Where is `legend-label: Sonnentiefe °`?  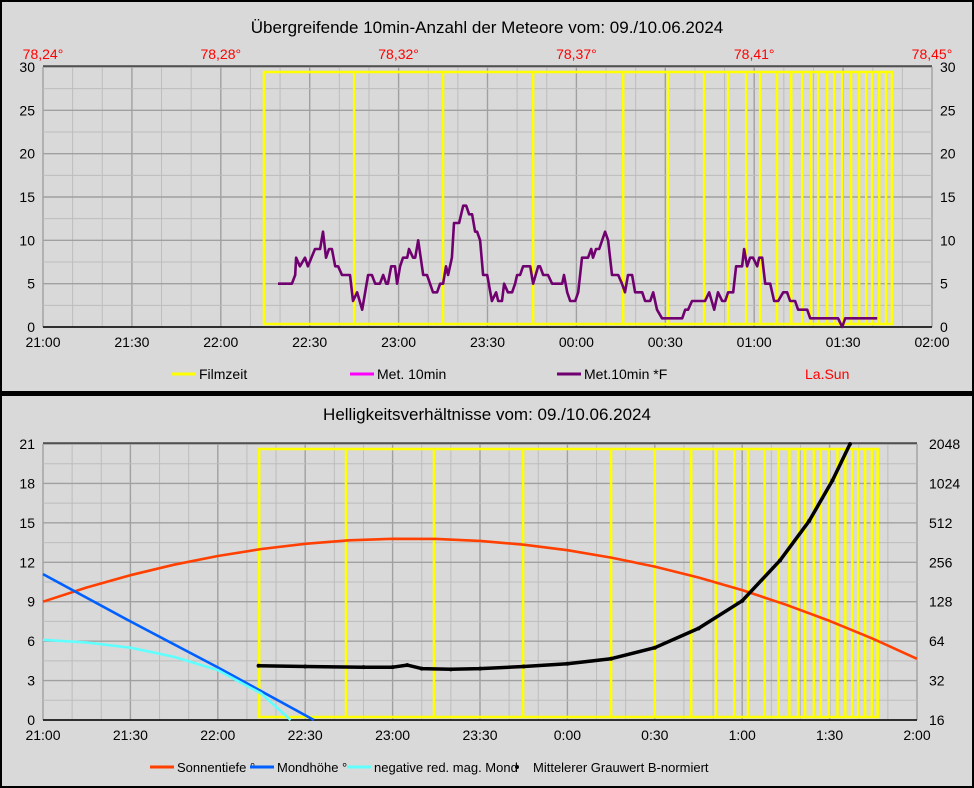
legend-label: Sonnentiefe ° is located at coordinates (216, 767).